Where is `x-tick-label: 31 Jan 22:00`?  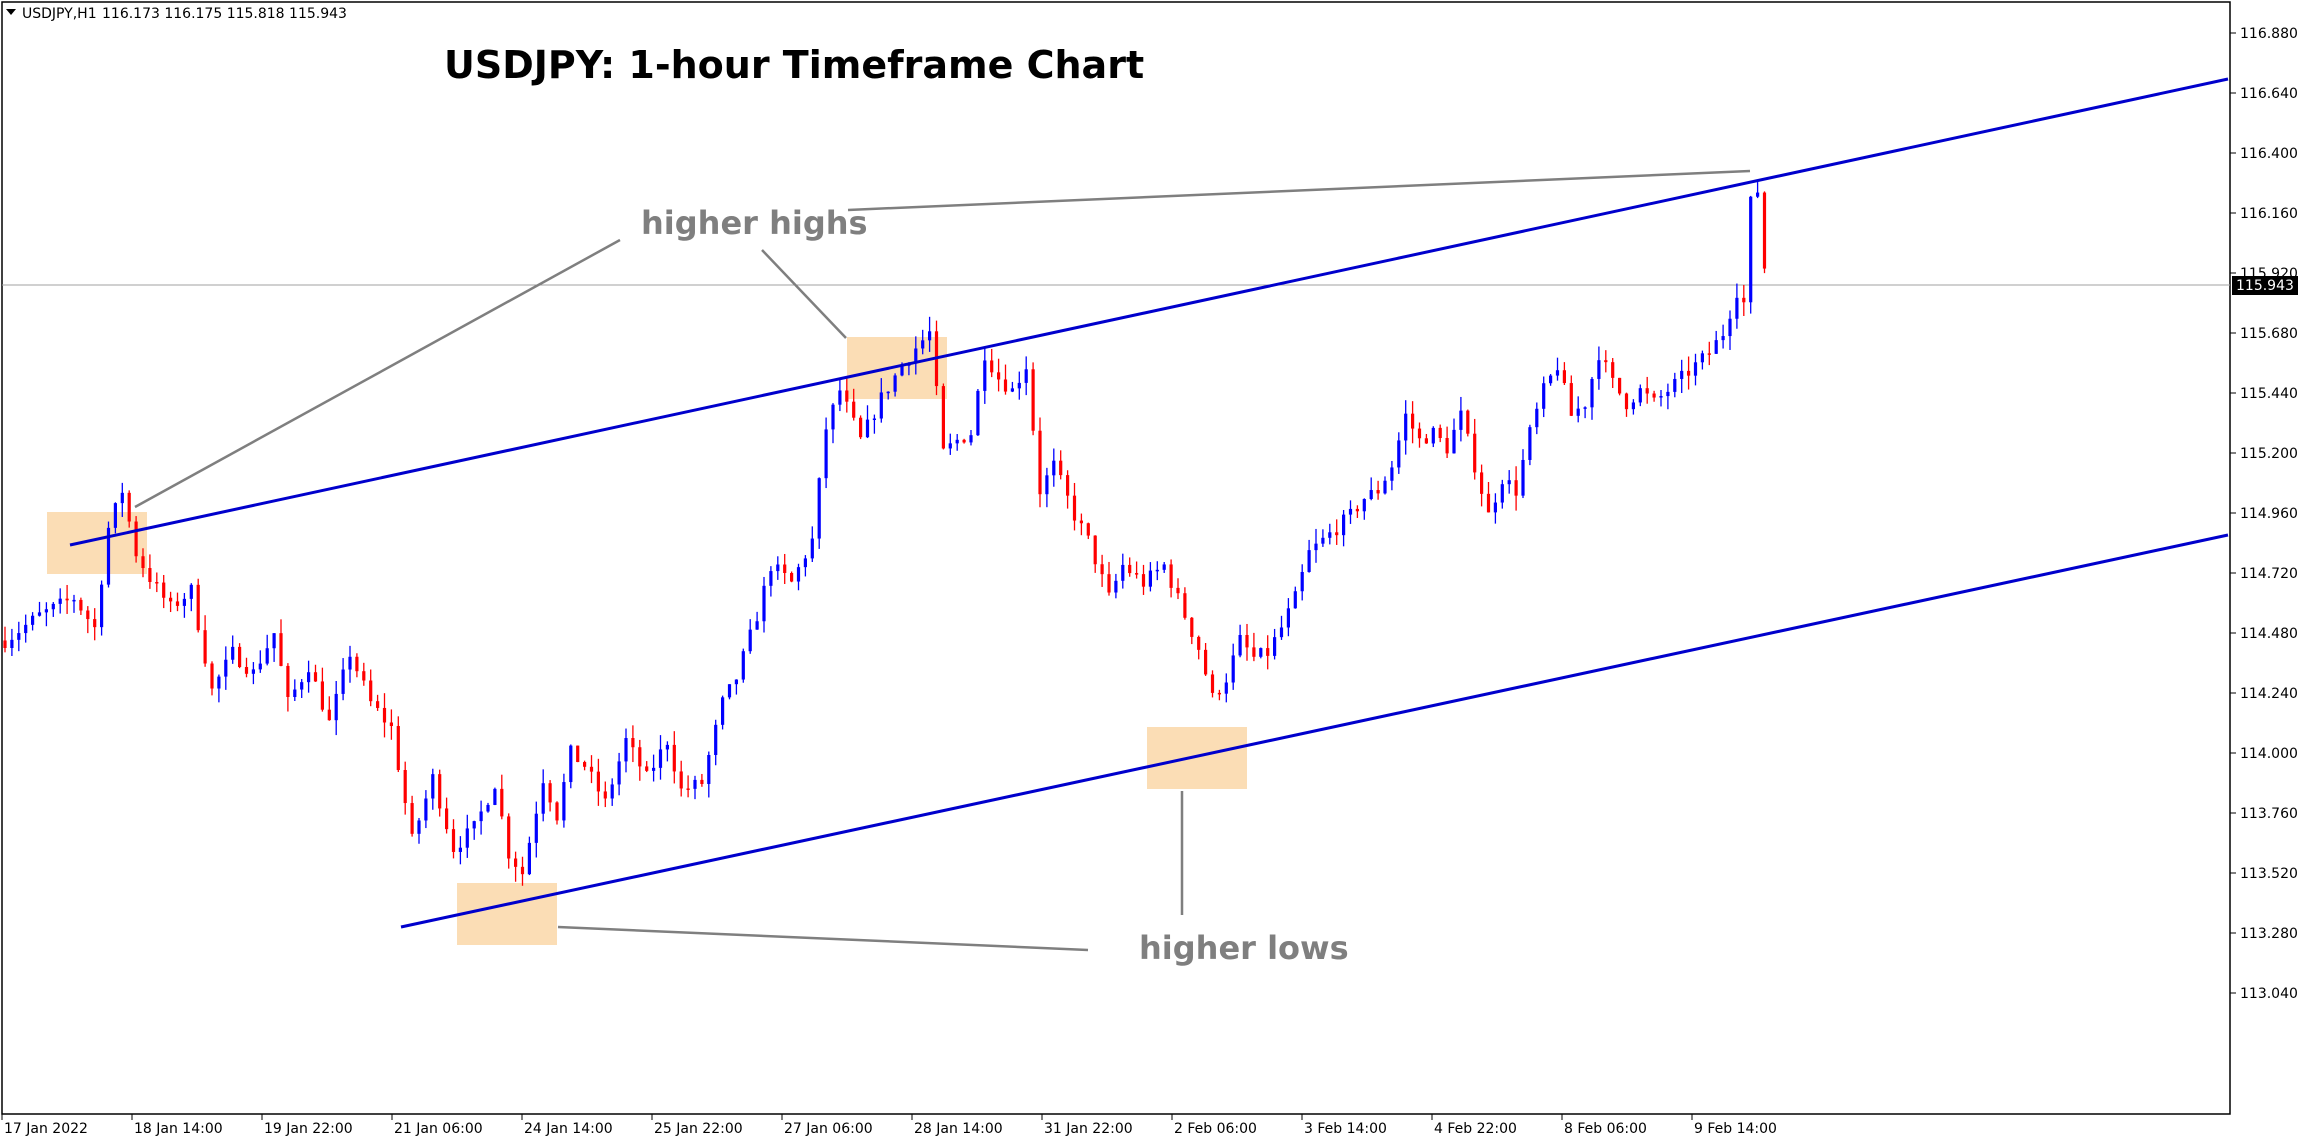 x-tick-label: 31 Jan 22:00 is located at coordinates (1088, 1128).